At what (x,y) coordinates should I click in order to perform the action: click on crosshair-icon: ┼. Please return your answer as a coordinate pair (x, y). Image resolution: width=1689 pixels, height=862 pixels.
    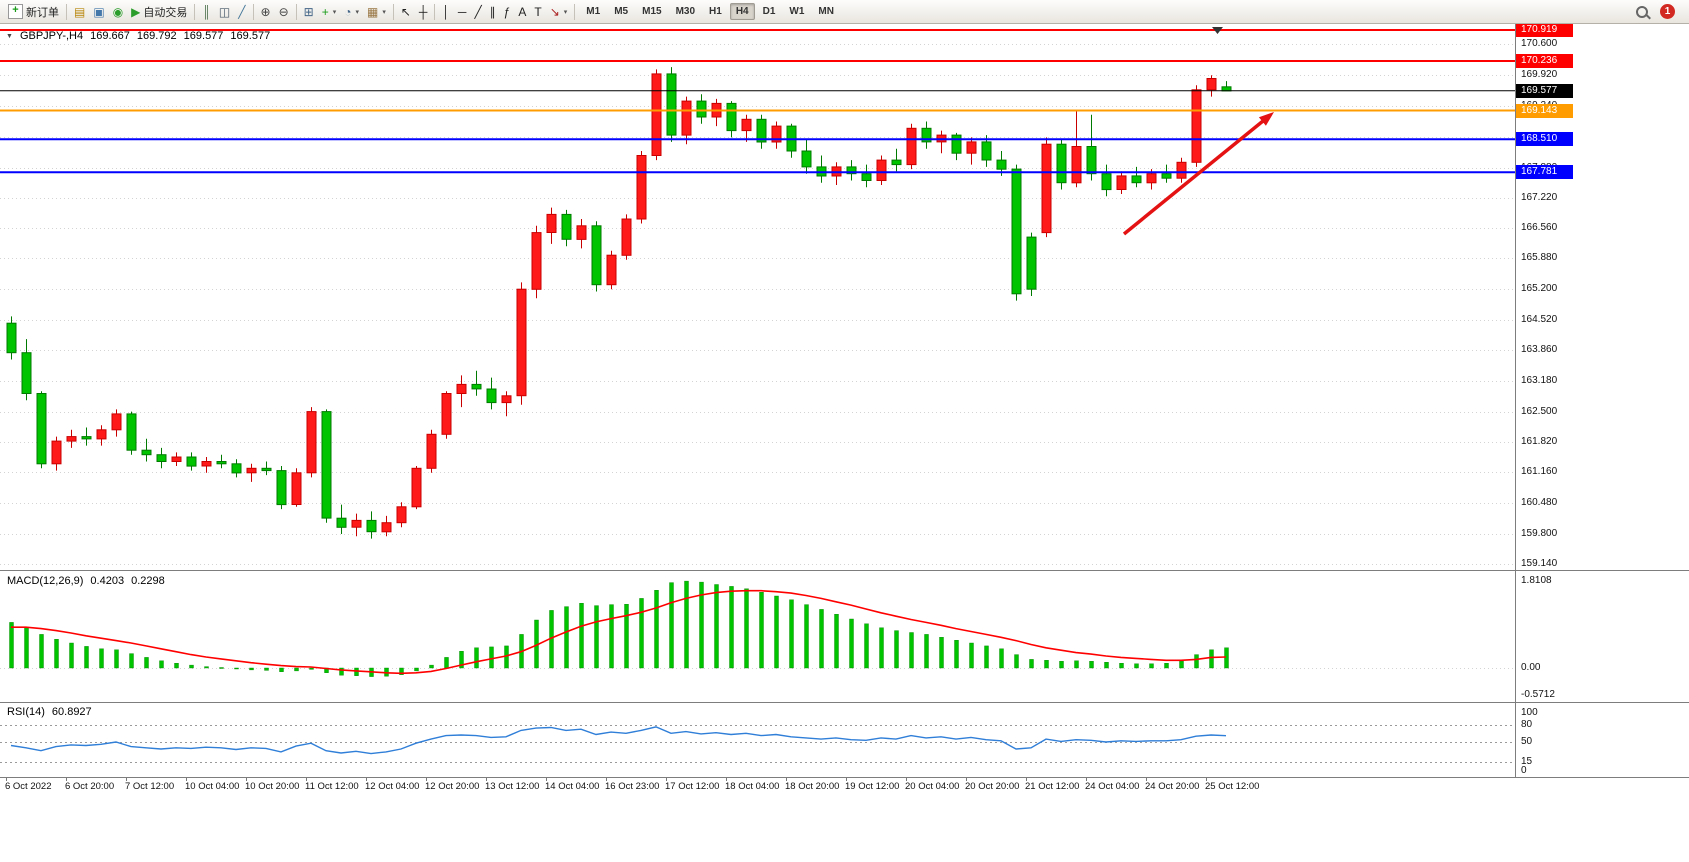
    Looking at the image, I should click on (423, 11).